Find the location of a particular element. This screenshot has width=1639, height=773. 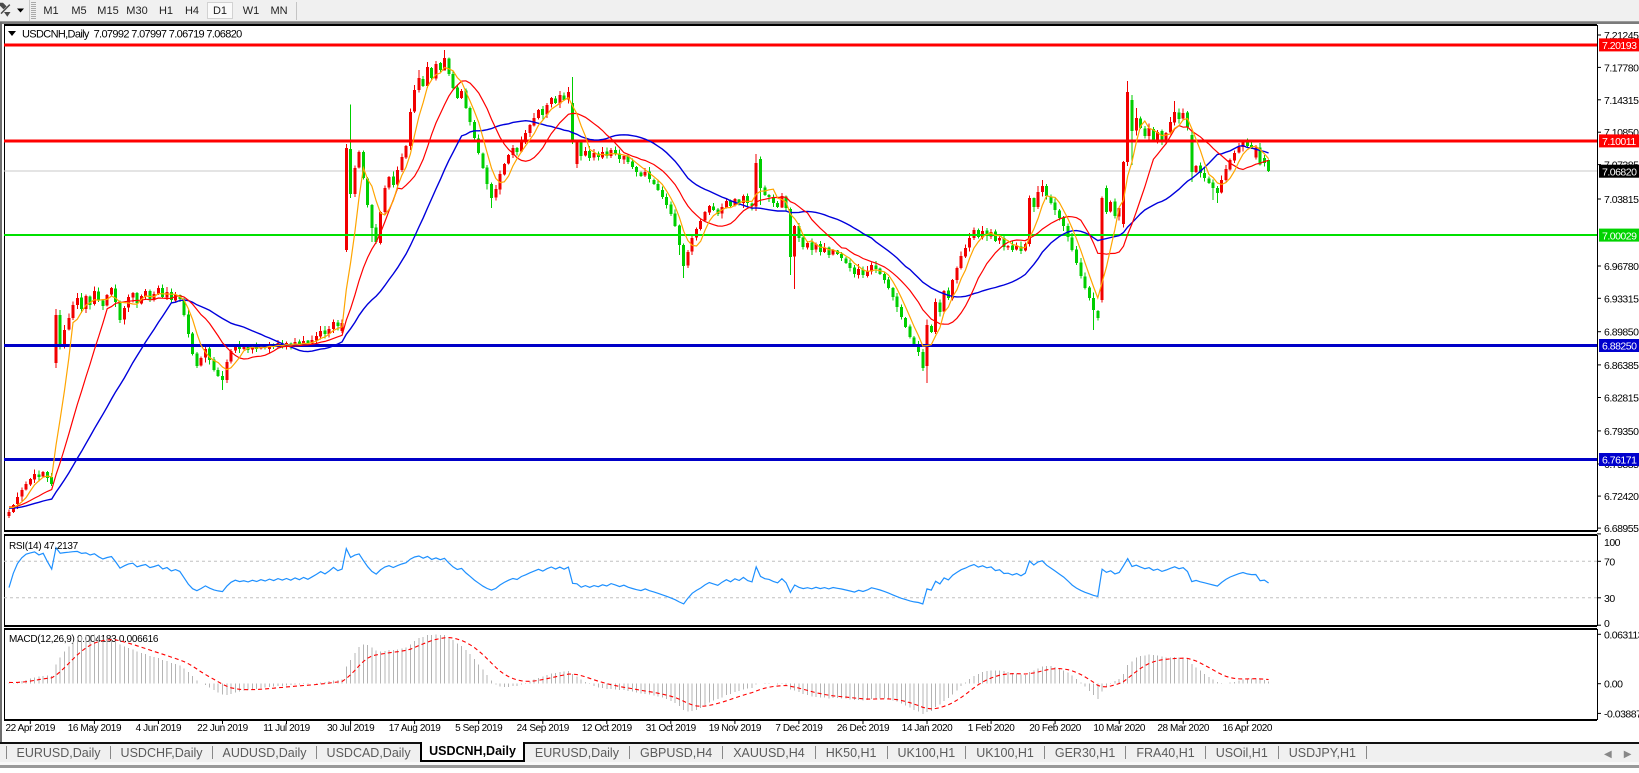

svg-text: 14 Jan 2020 is located at coordinates (927, 728).